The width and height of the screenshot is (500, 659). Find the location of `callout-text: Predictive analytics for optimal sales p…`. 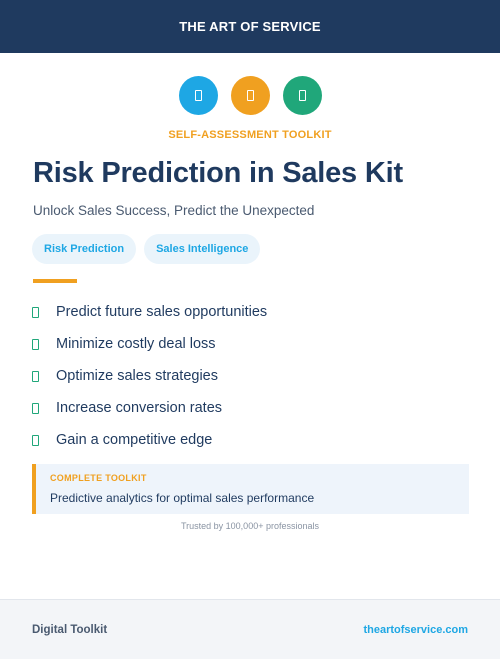

callout-text: Predictive analytics for optimal sales p… is located at coordinates (182, 498).